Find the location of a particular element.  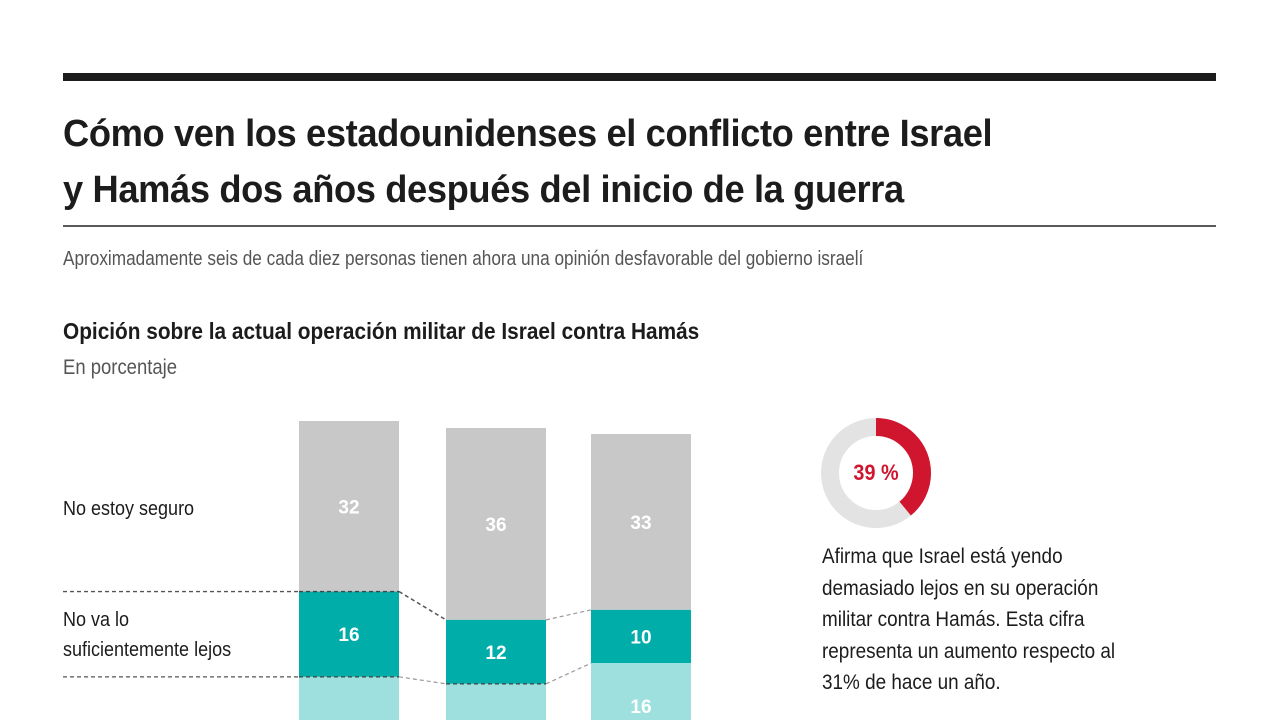

legend-label-unsure-text: No estoy seguro is located at coordinates (129, 509).